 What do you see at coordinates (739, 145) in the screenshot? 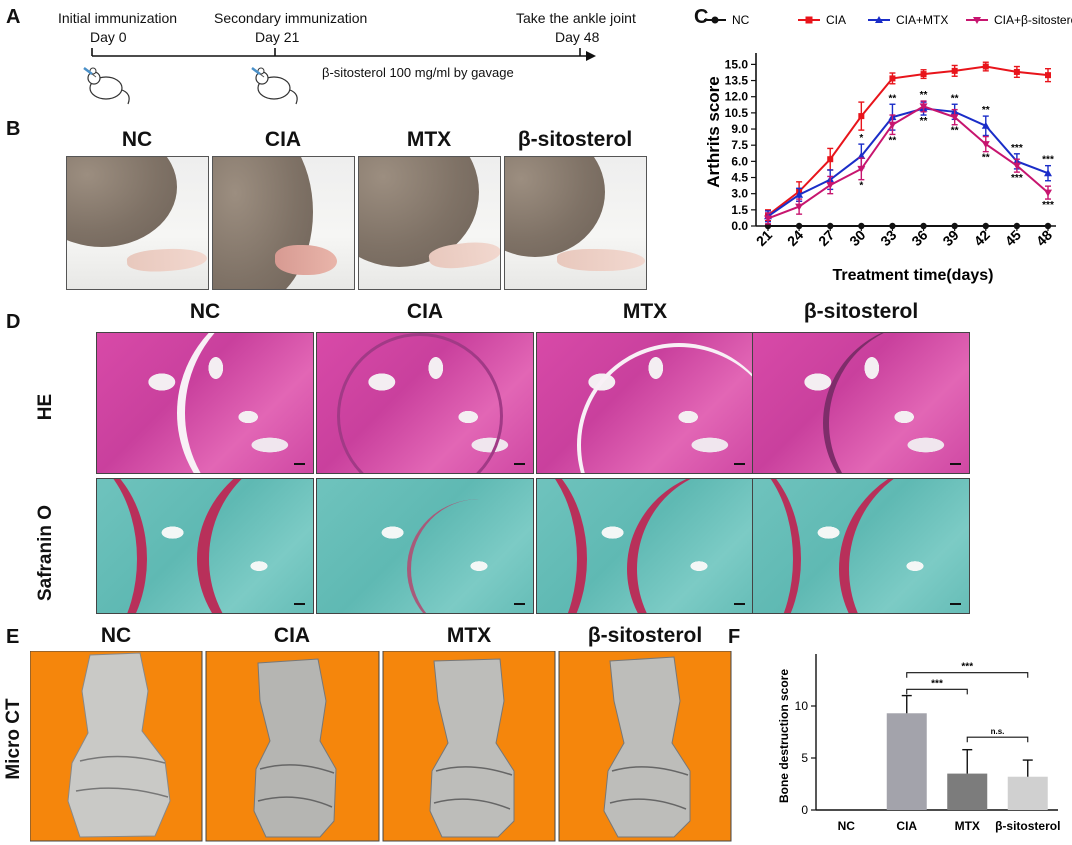
I see `chart-y-tick-label: 7.5` at bounding box center [739, 145].